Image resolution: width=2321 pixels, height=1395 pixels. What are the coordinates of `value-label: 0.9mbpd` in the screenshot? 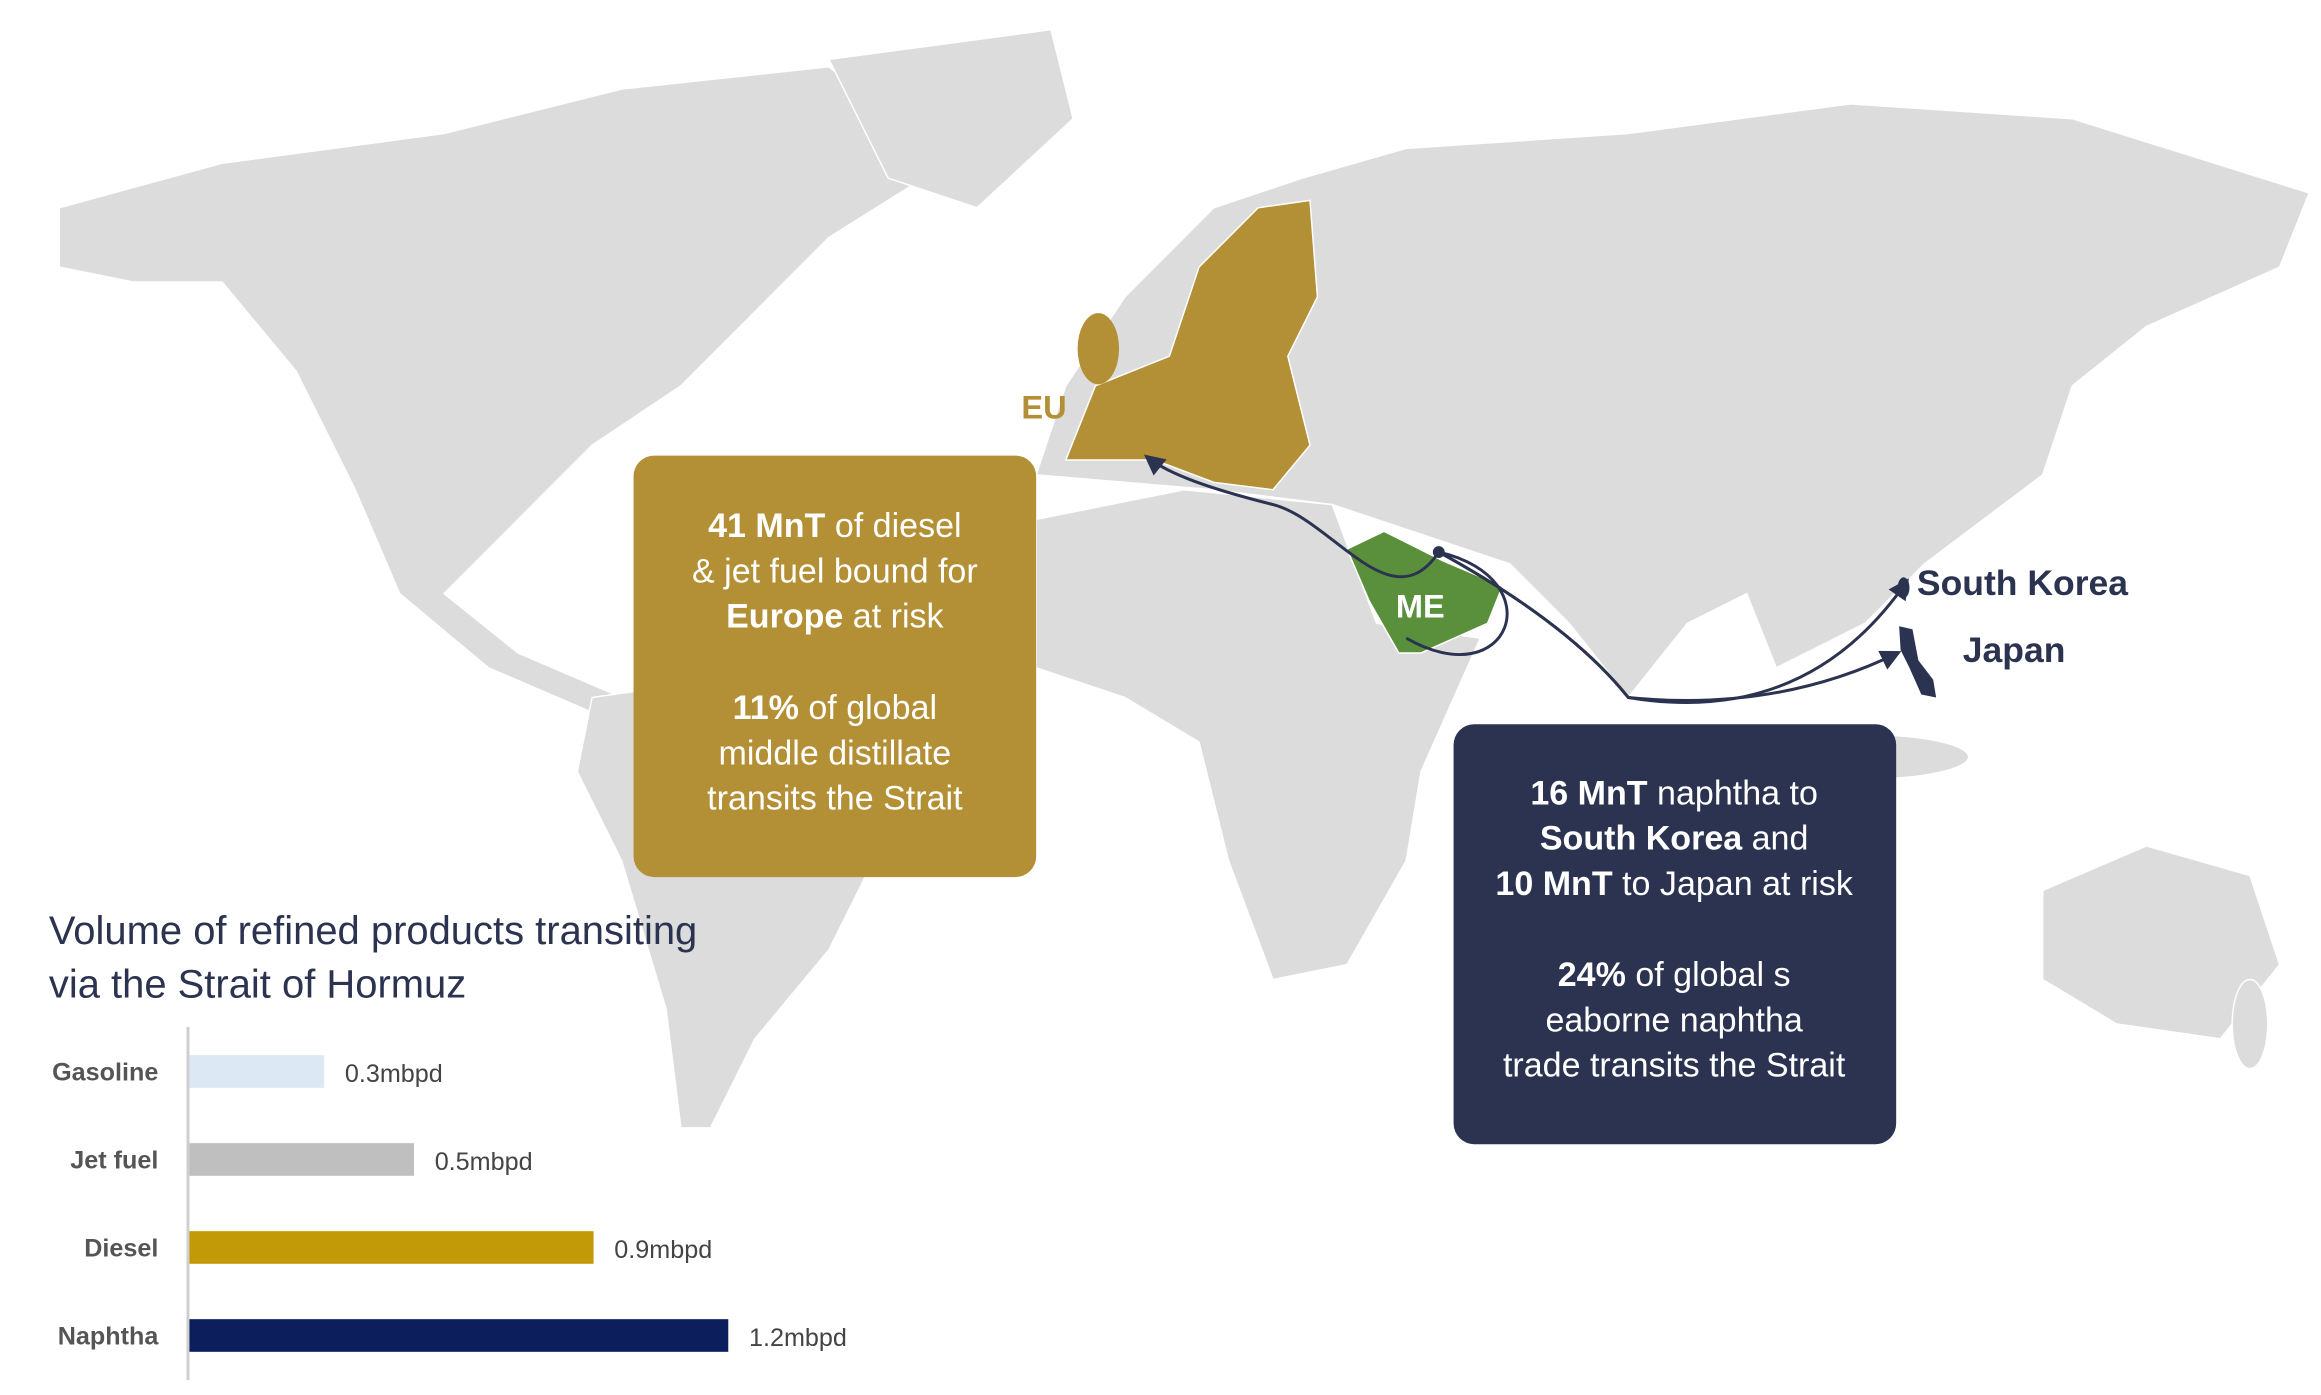 It's located at (663, 1250).